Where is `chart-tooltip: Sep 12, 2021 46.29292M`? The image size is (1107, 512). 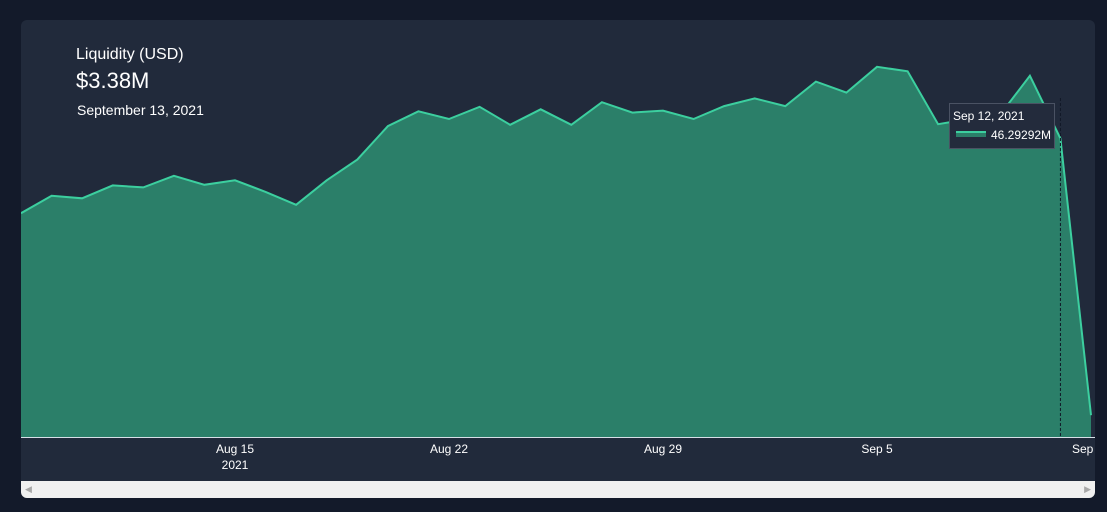 chart-tooltip: Sep 12, 2021 46.29292M is located at coordinates (1002, 126).